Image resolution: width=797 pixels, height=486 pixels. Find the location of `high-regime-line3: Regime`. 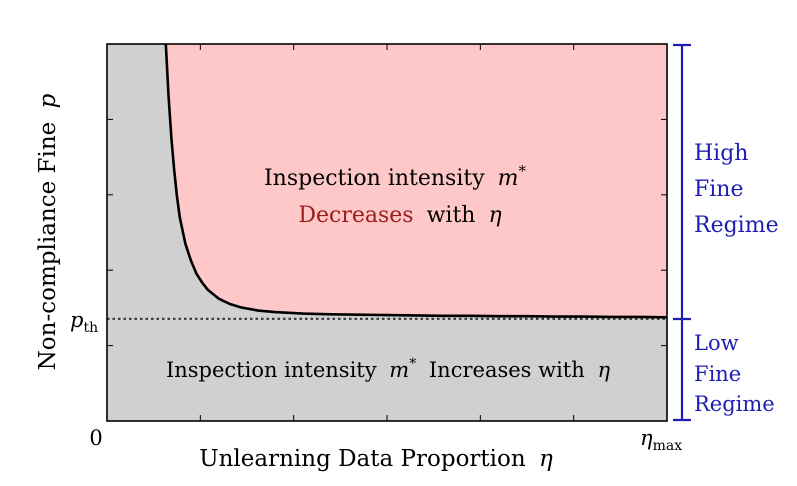

high-regime-line3: Regime is located at coordinates (736, 225).